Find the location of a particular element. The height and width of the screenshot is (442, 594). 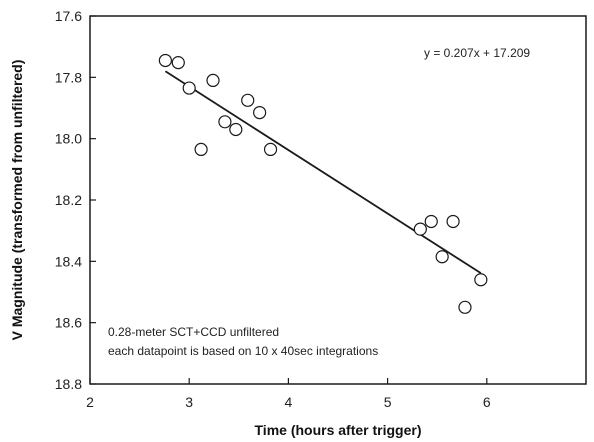

y-tick-label: 18.6 is located at coordinates (68, 323).